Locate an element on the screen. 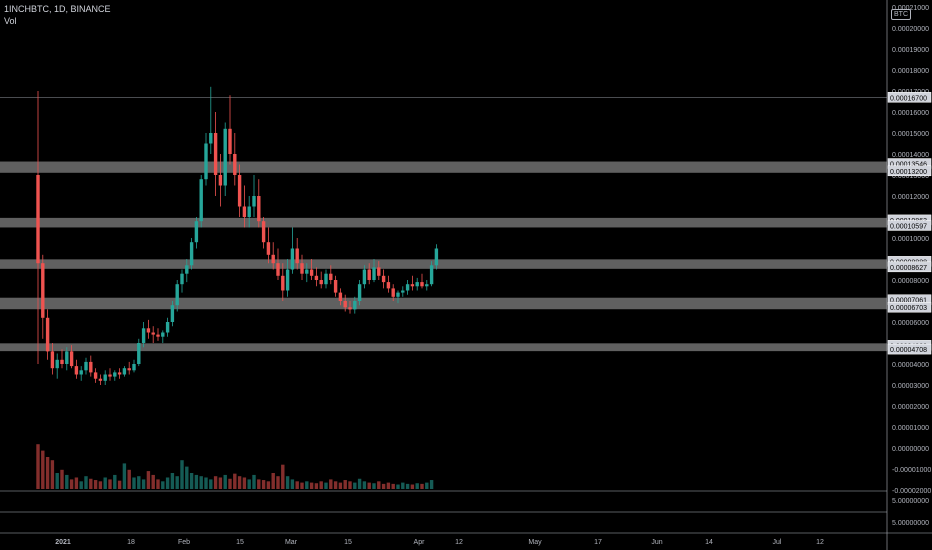 The height and width of the screenshot is (550, 932). time-axis: 2021 18 Feb 15 Mar 15 Apr 12 May 17 Jun 14 Jul 12 is located at coordinates (439, 542).